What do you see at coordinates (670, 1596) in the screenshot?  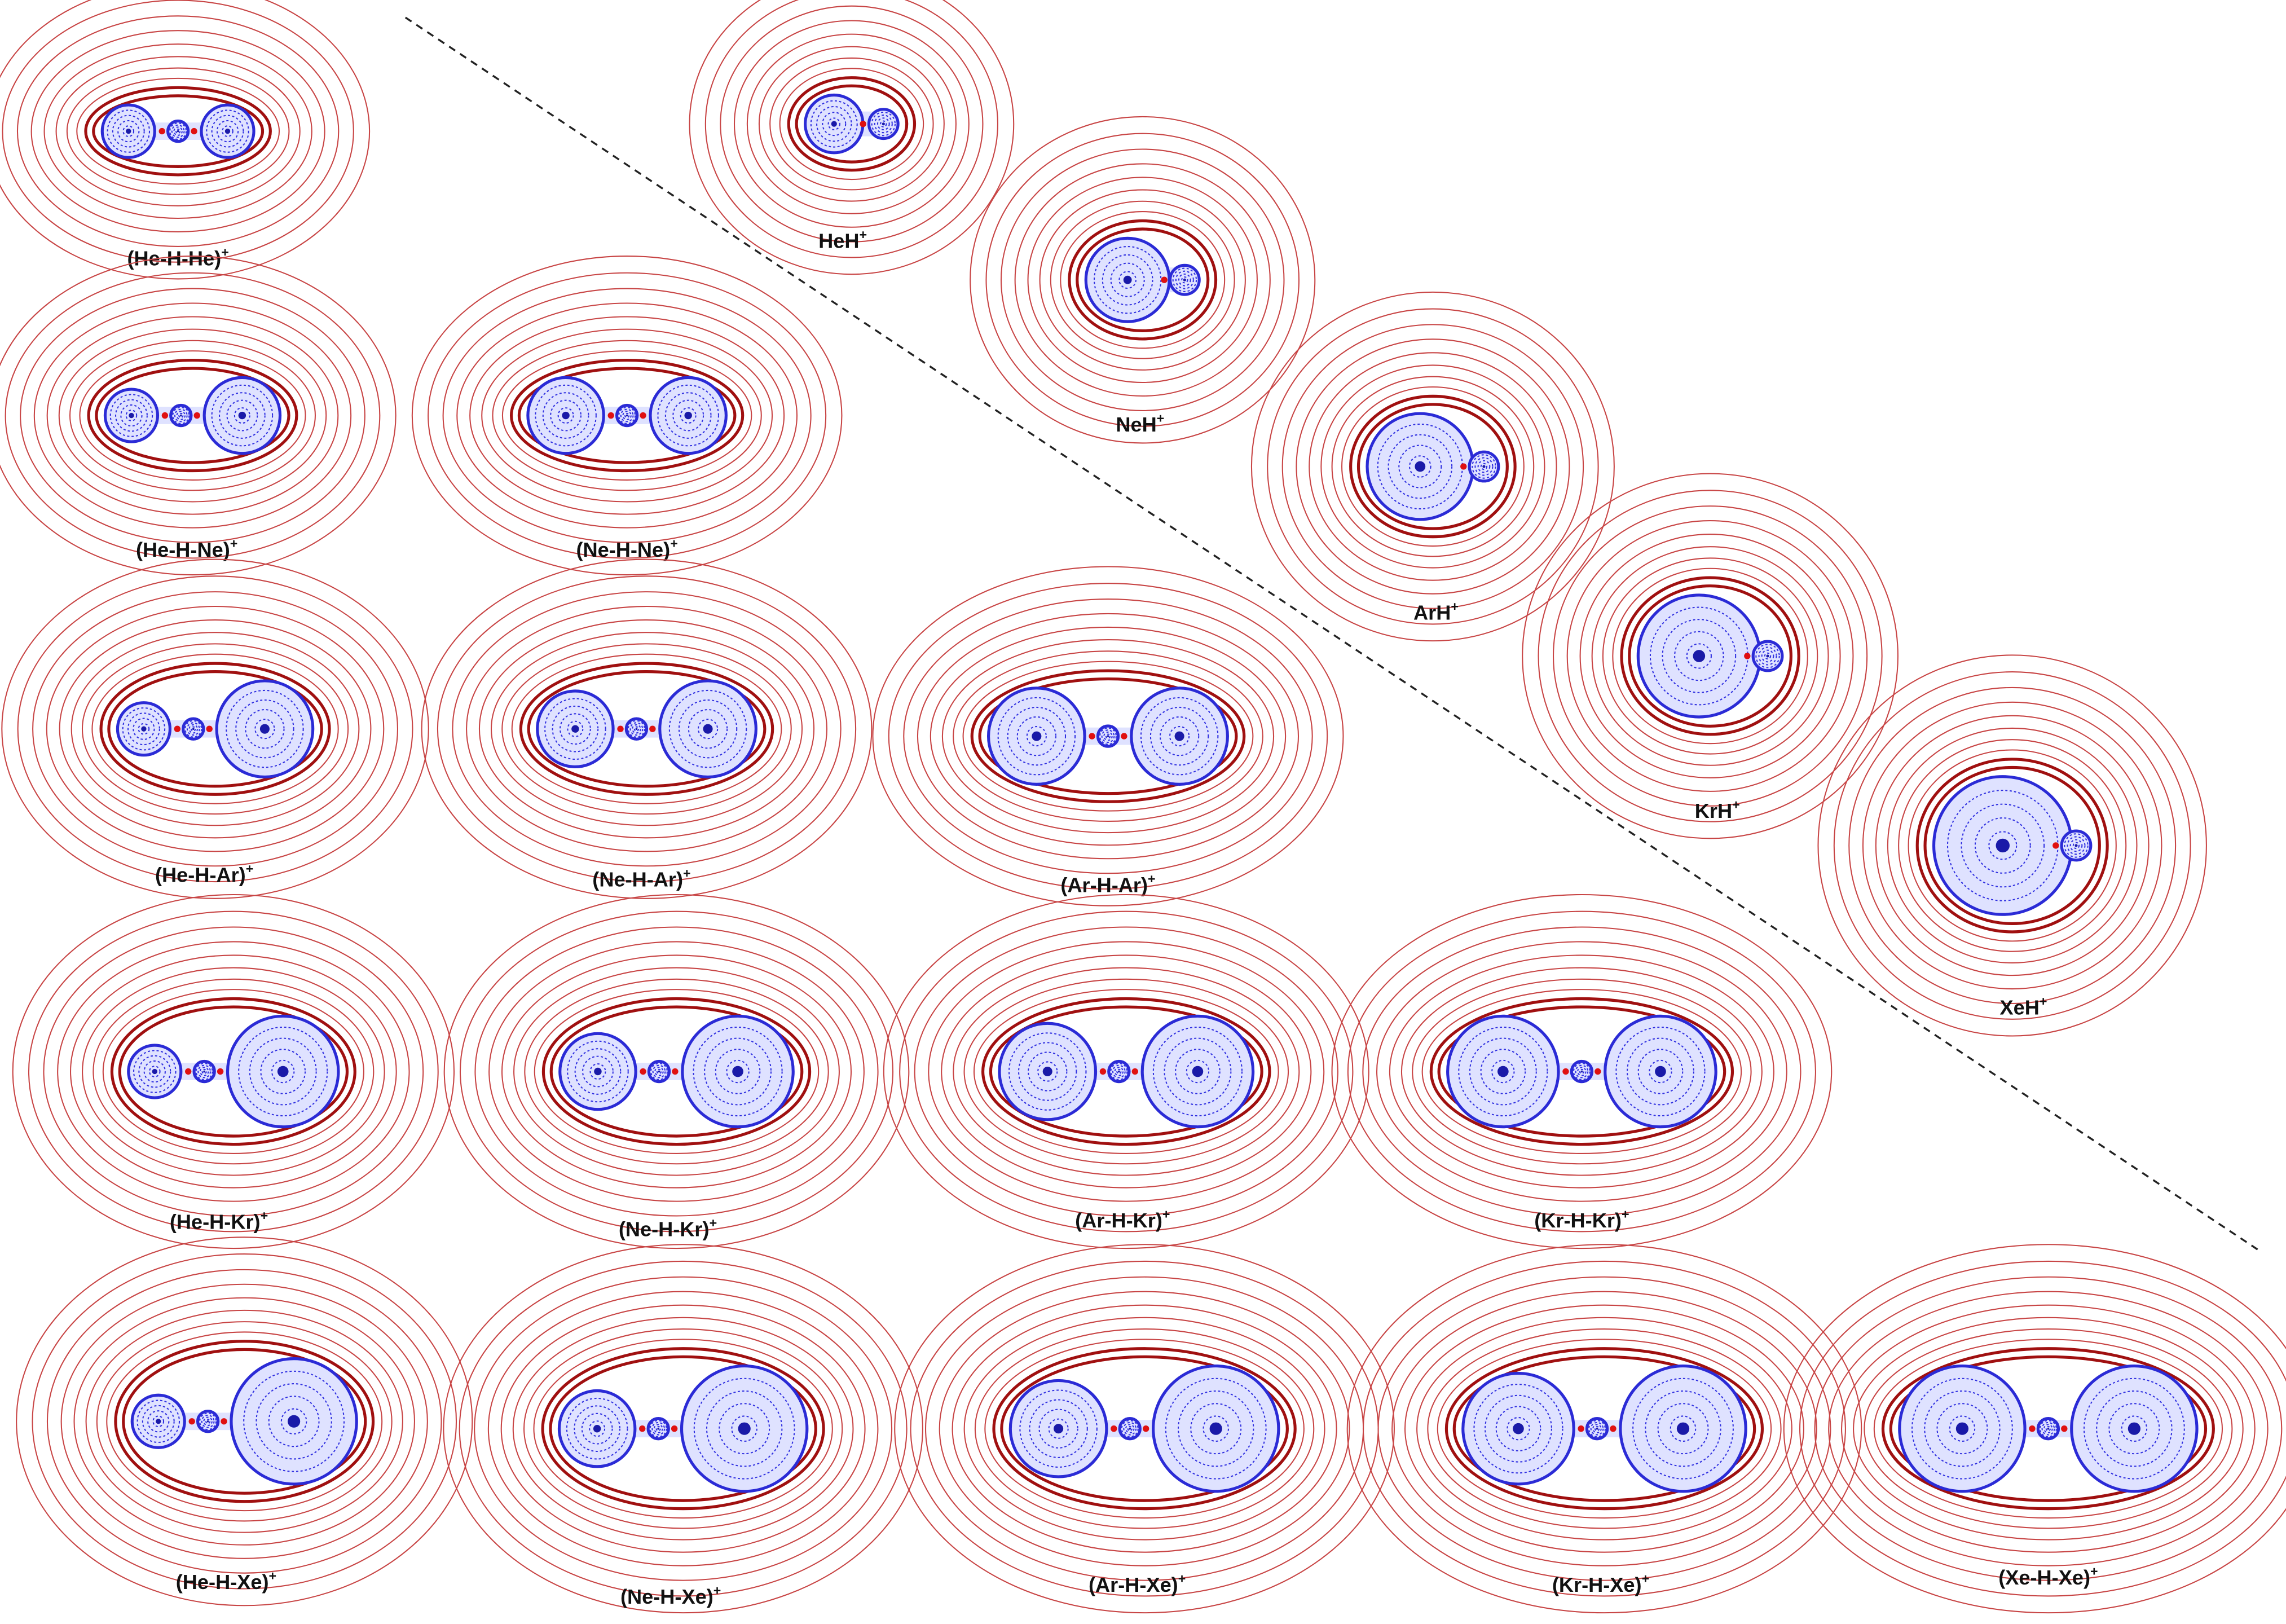 I see `molecule-label: (Ne-H-Xe)+` at bounding box center [670, 1596].